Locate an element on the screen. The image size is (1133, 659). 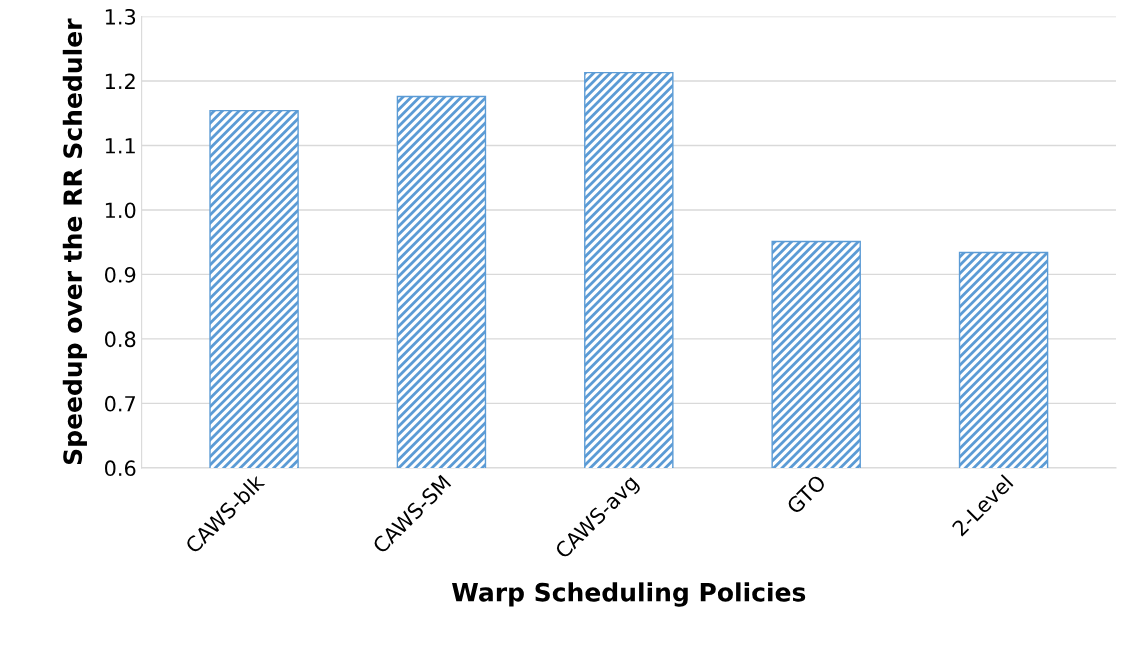
y-tick-label: 0.9 is located at coordinates (120, 274).